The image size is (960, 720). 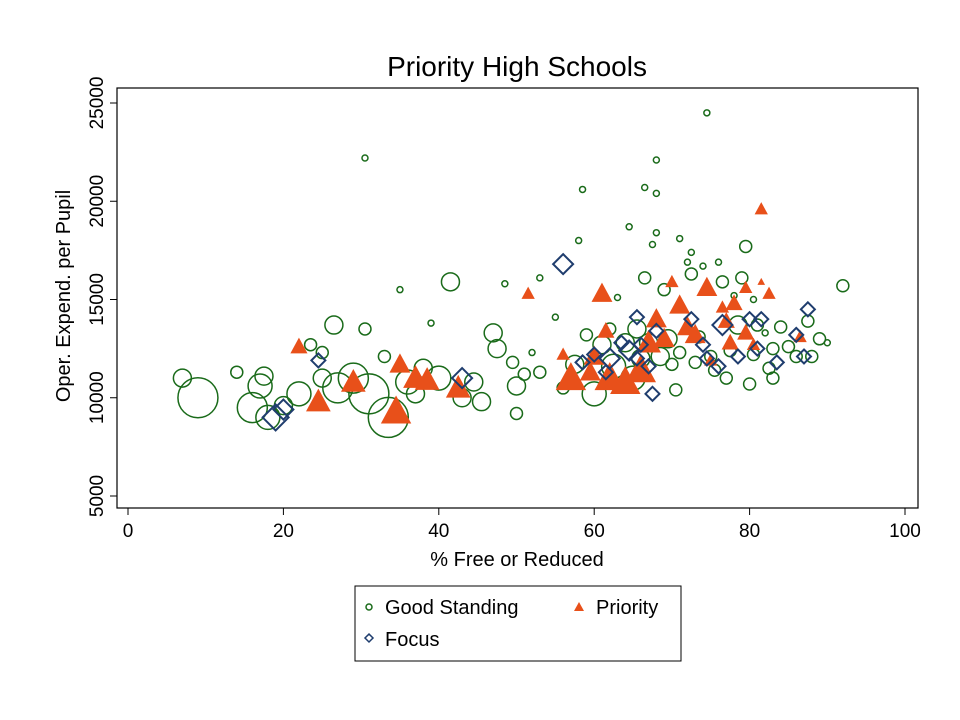 I want to click on y-tick-label: 10000, so click(x=97, y=397).